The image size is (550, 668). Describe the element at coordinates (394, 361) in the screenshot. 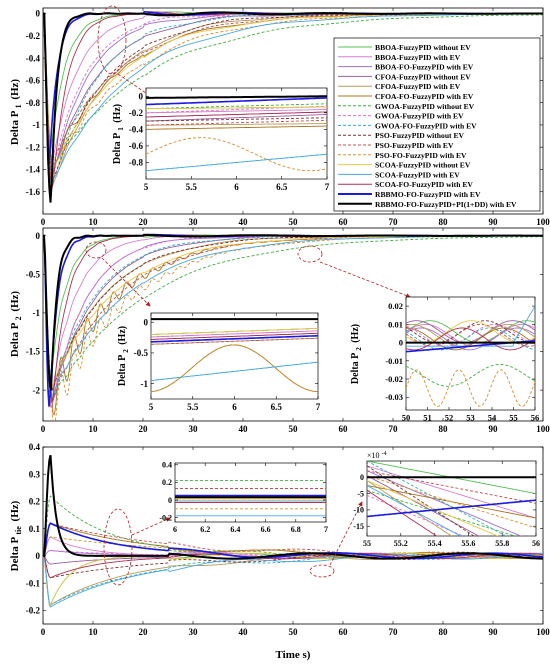

I see `y-tick-label: -0.01` at that location.